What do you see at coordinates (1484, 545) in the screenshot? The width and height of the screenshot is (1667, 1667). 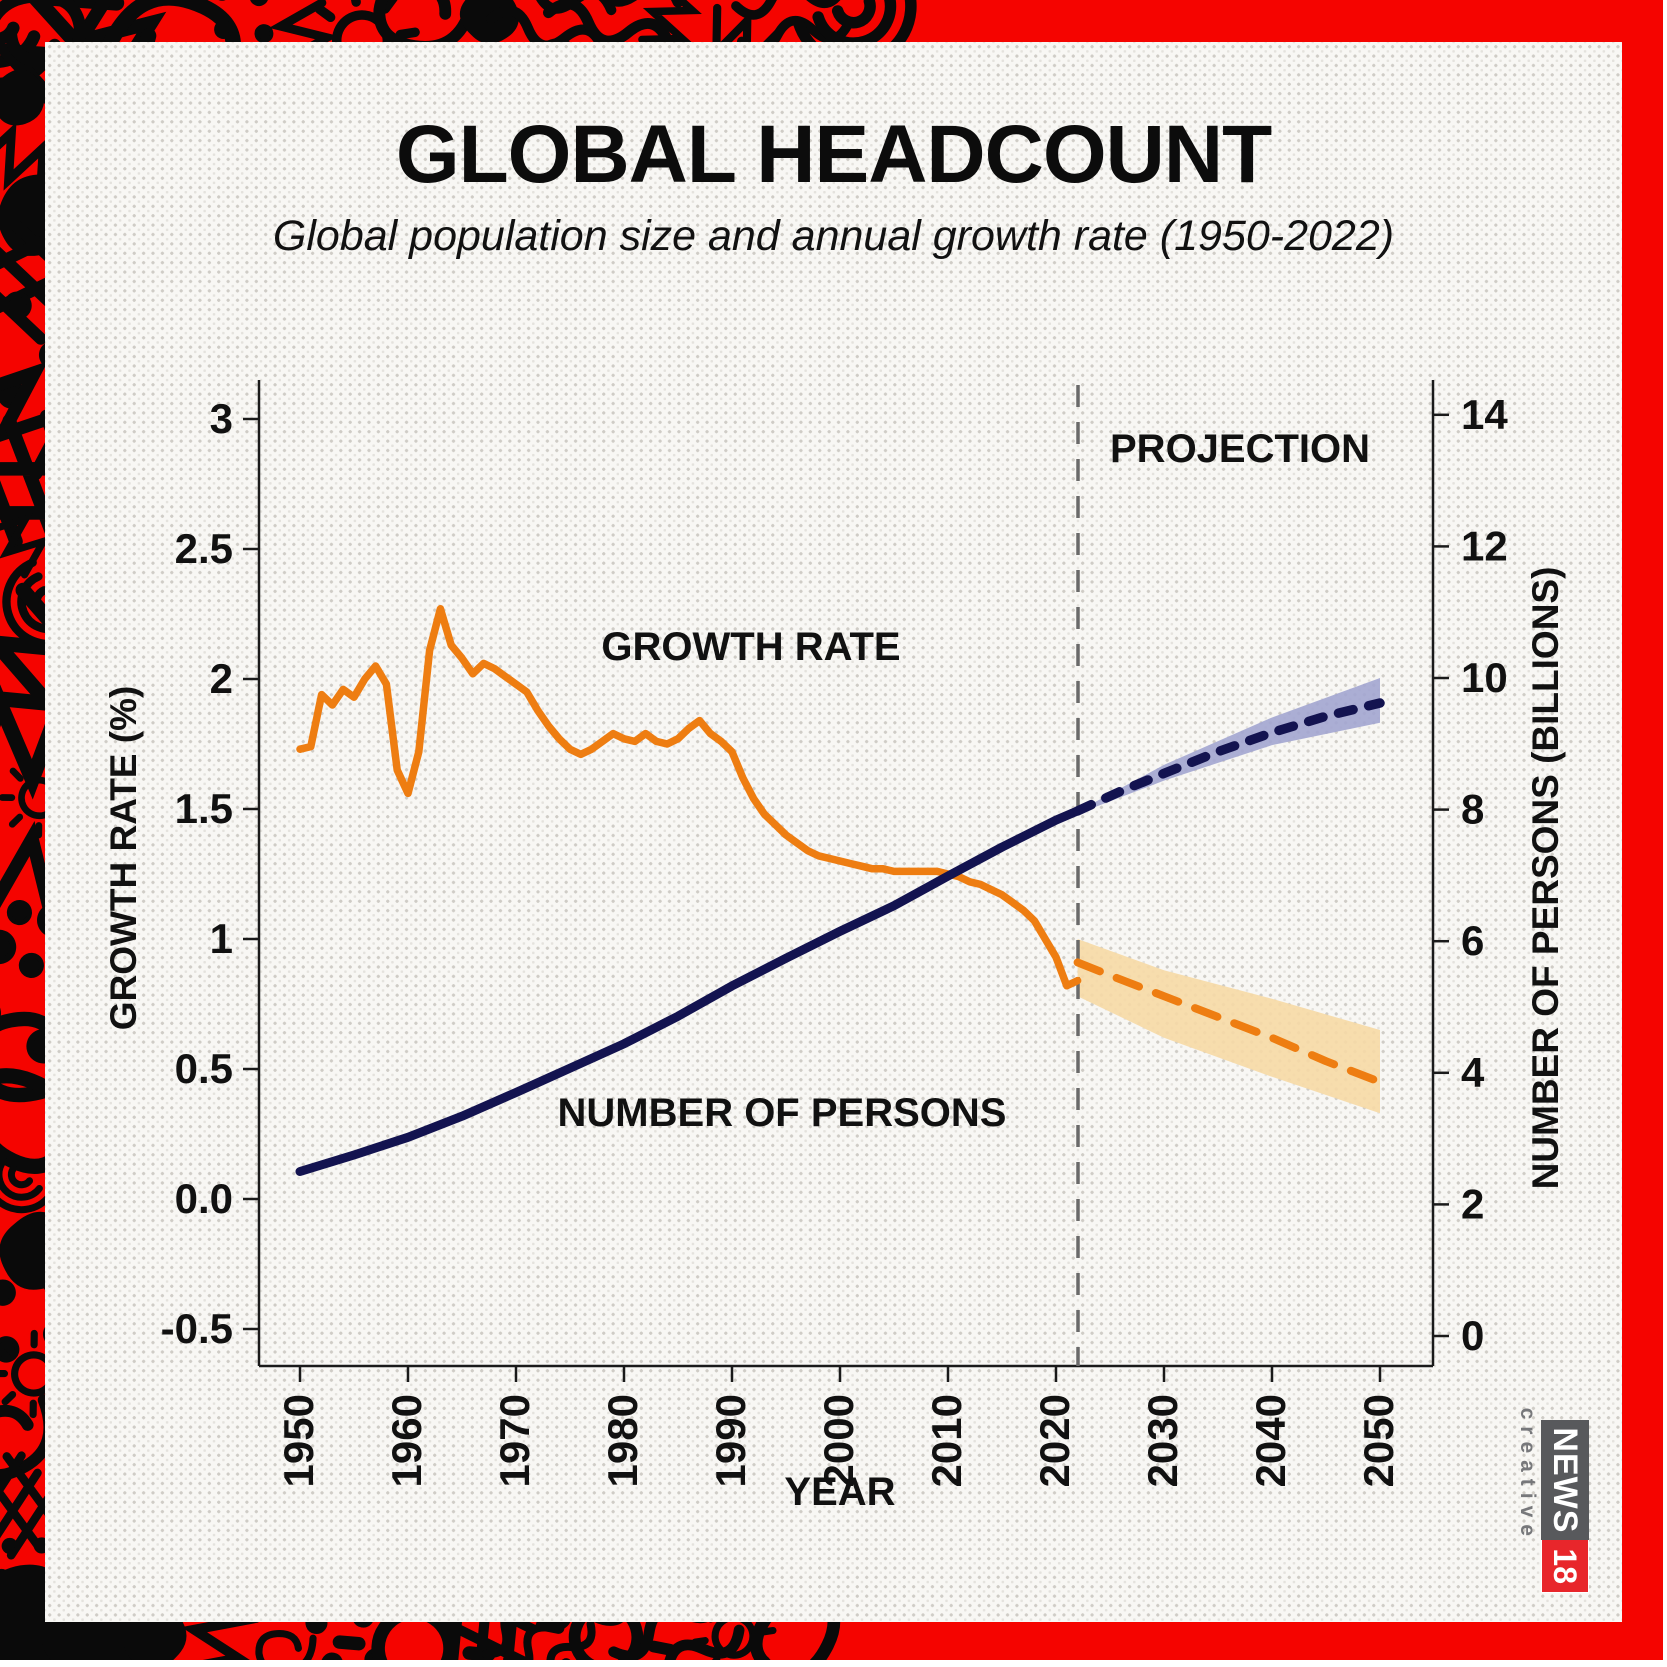 I see `right-axis-tick-label: 12` at bounding box center [1484, 545].